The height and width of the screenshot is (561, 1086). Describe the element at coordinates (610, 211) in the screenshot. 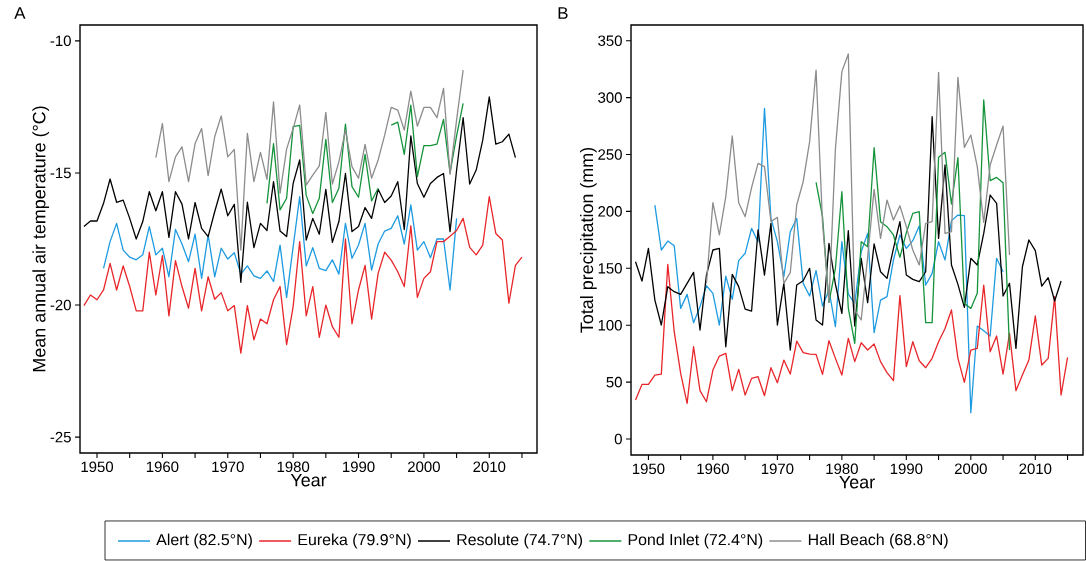

I see `y-tick-label: 200` at that location.